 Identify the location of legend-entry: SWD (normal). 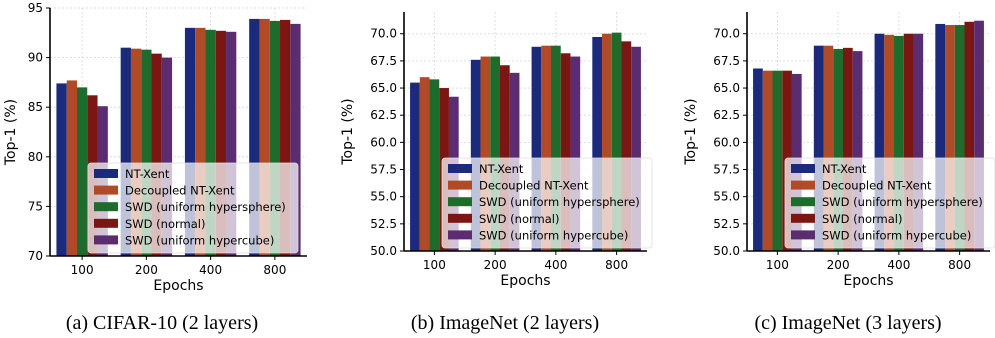
(165, 224).